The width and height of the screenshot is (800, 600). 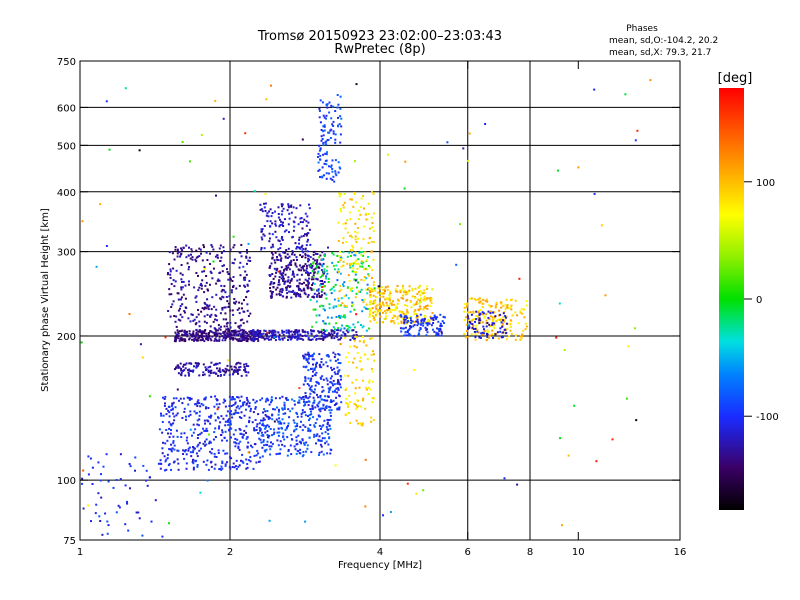 What do you see at coordinates (45, 300) in the screenshot?
I see `y-axis-label: Stationary phase Virtual Height [km]` at bounding box center [45, 300].